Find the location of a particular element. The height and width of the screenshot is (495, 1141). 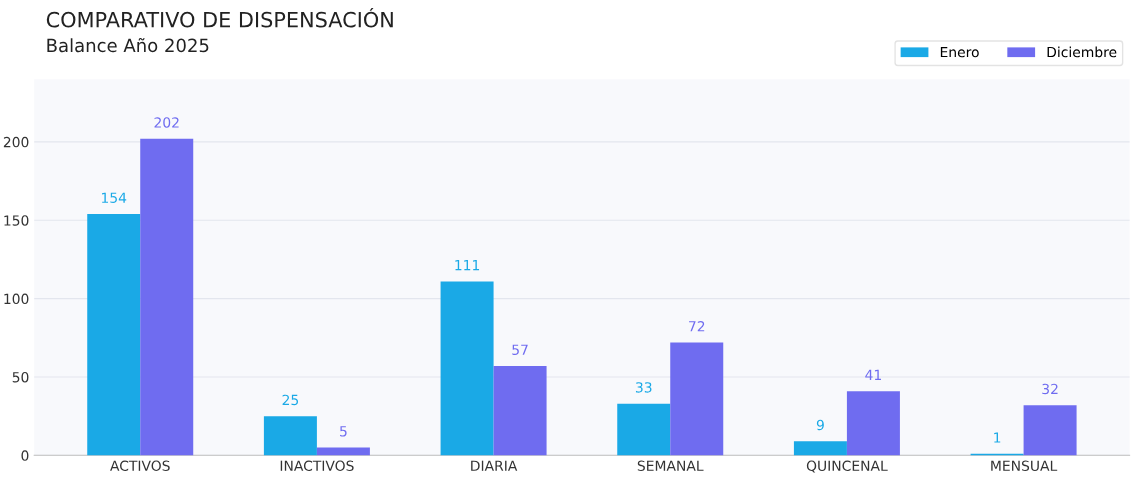

legend-label: Enero is located at coordinates (959, 52).